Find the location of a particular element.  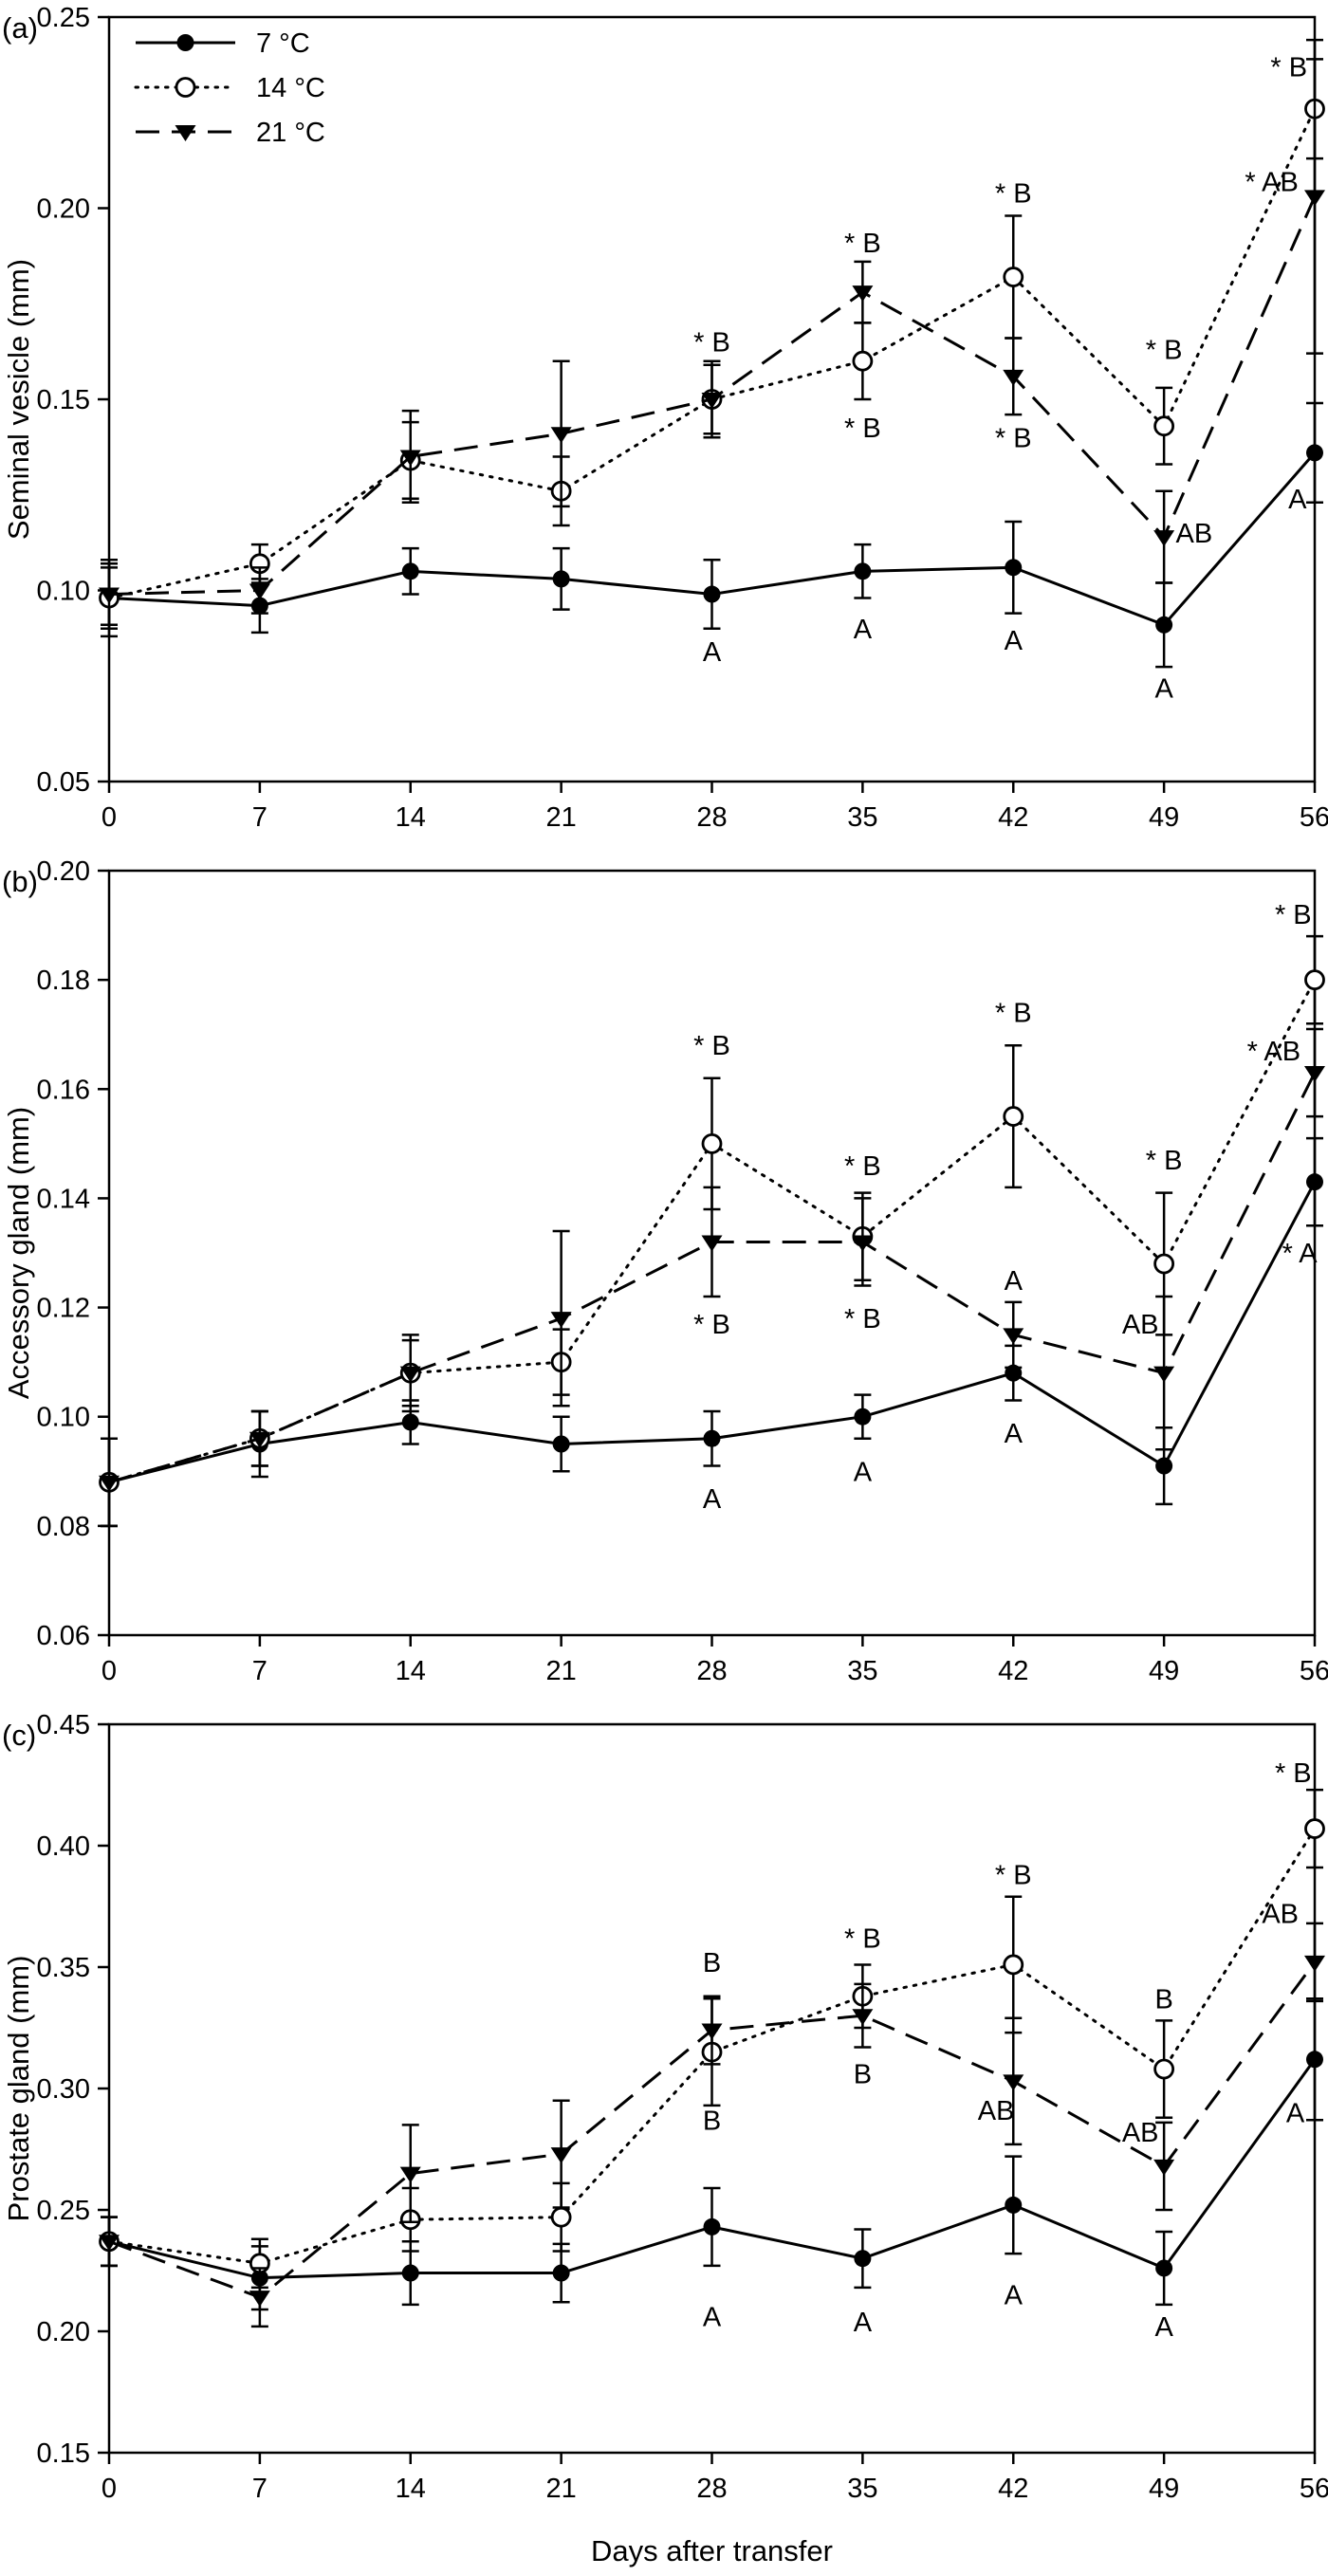

y-tick-label: 0.12 is located at coordinates (64, 1309).